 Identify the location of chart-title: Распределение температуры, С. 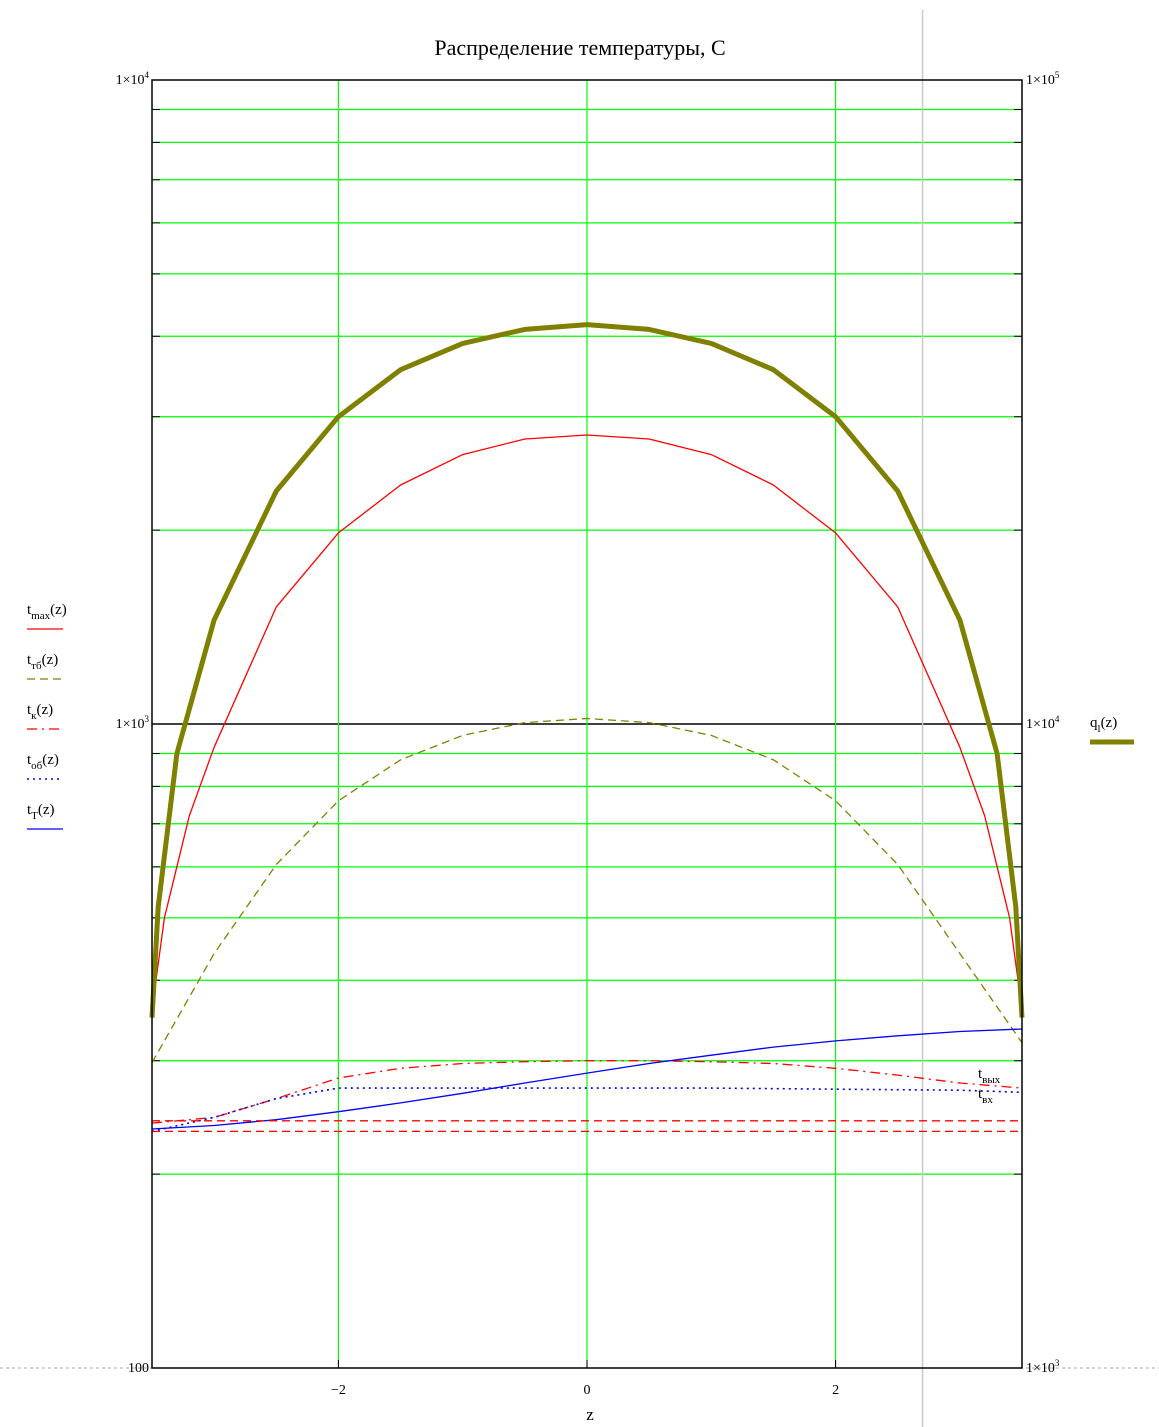
(579, 47).